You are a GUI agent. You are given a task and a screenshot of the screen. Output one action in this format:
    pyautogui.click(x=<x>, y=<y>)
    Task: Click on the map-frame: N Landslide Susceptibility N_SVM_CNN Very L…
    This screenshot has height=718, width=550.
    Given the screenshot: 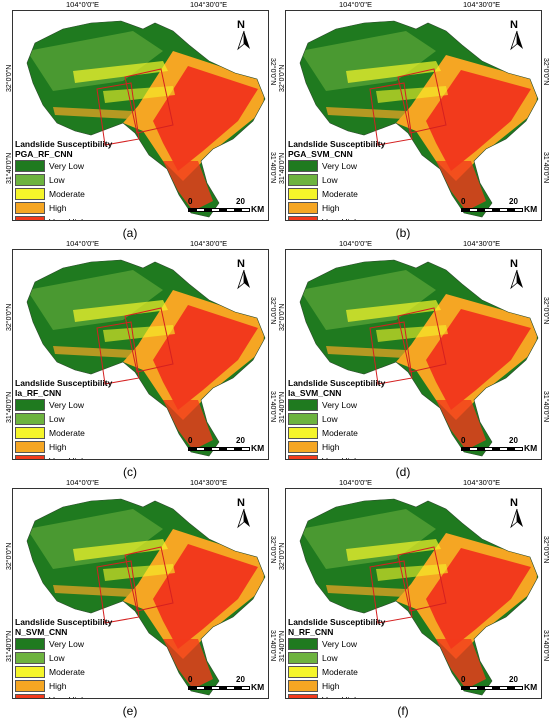 What is the action you would take?
    pyautogui.click(x=140, y=593)
    